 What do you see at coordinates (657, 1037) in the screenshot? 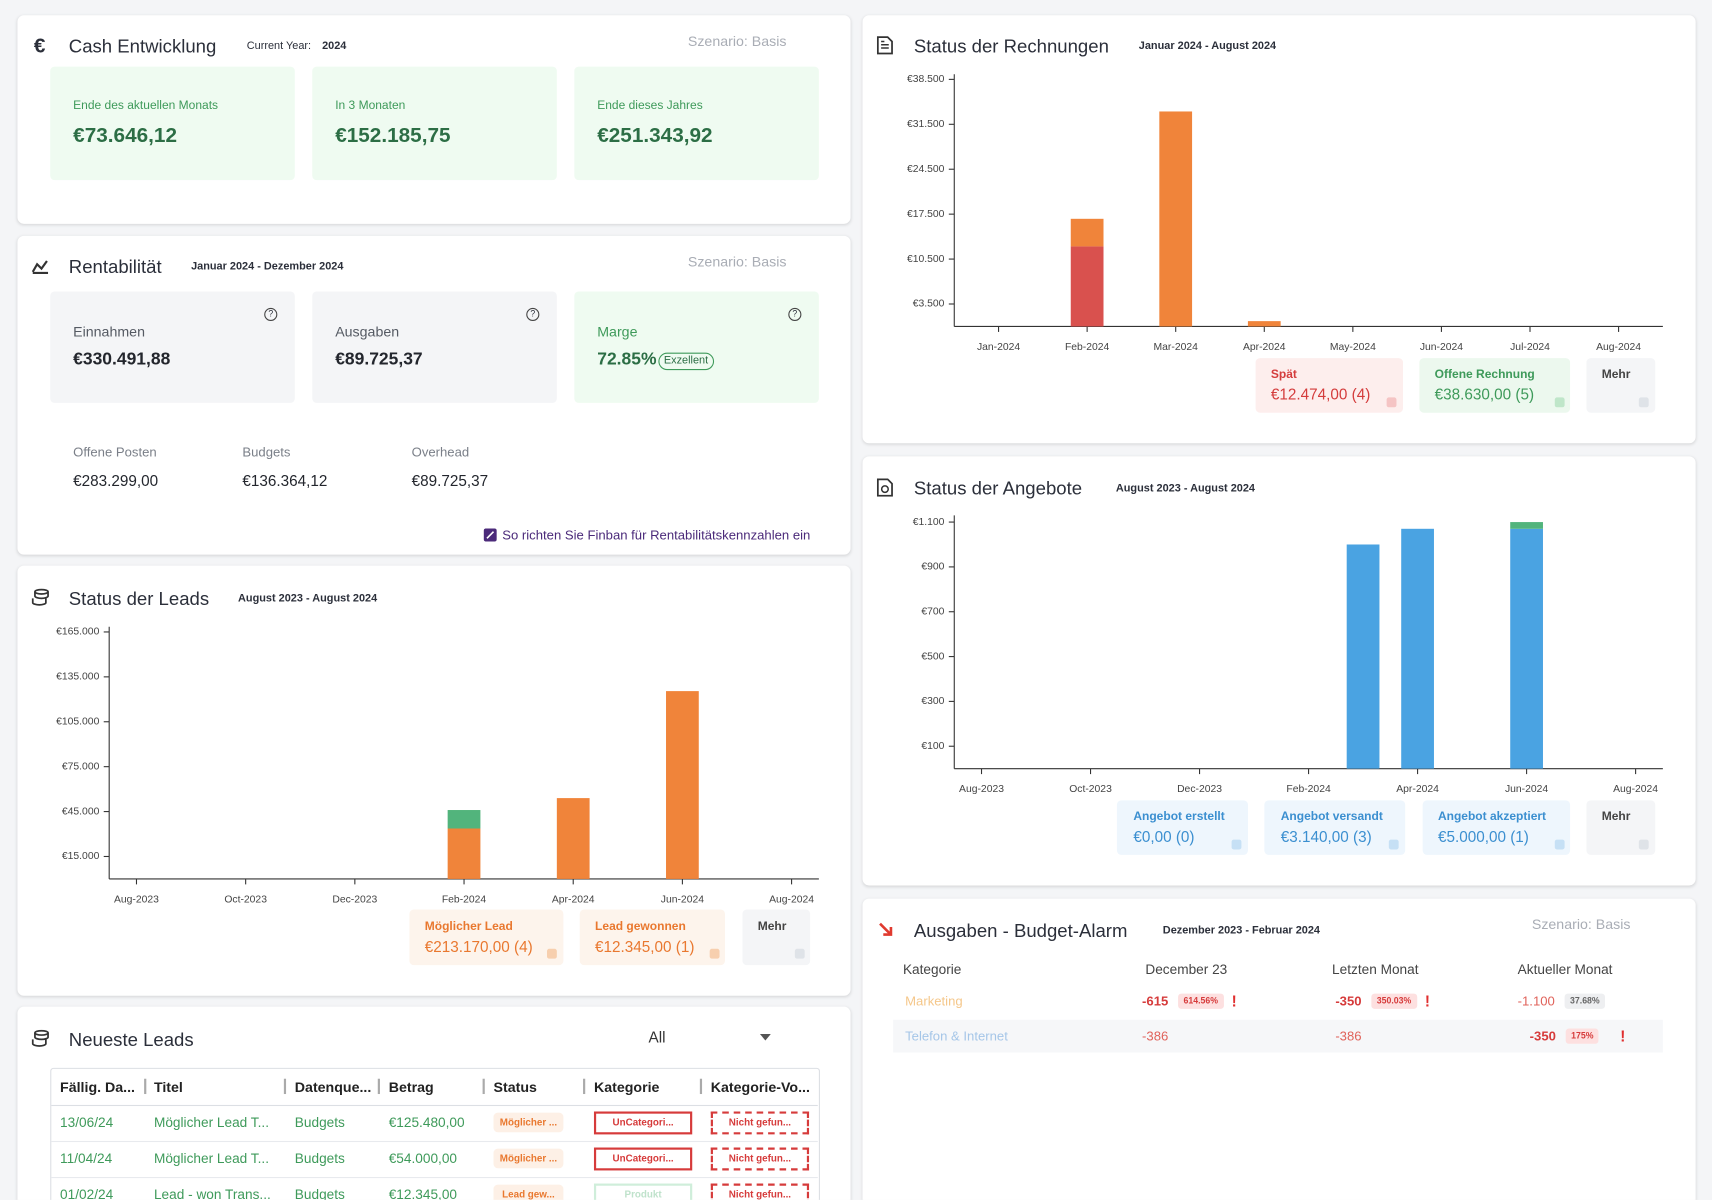
I see `filter-select: All` at bounding box center [657, 1037].